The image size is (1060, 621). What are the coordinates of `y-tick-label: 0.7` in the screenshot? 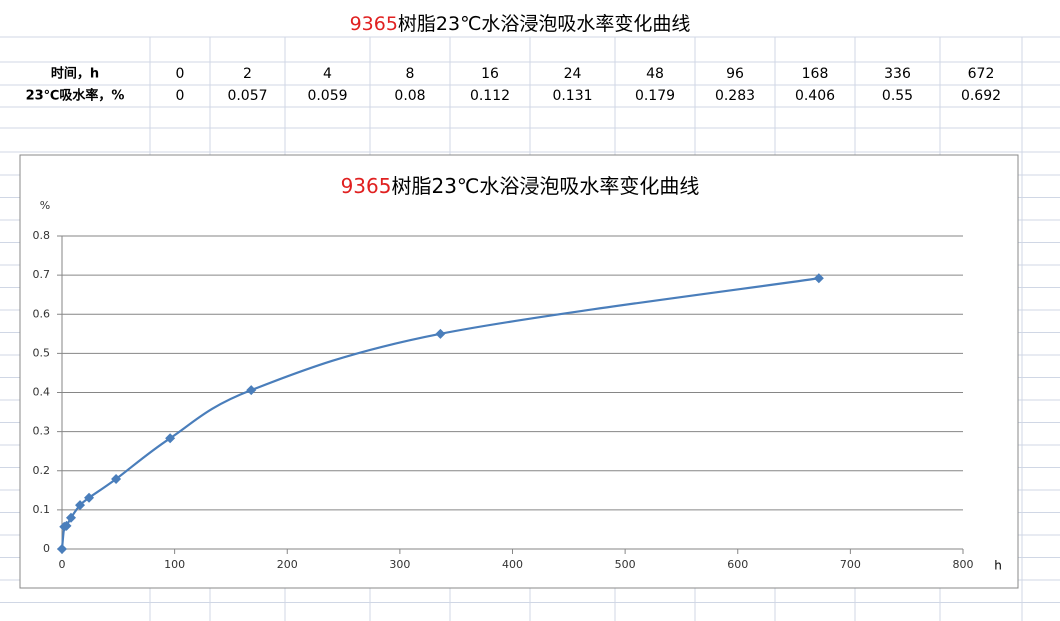 It's located at (42, 274).